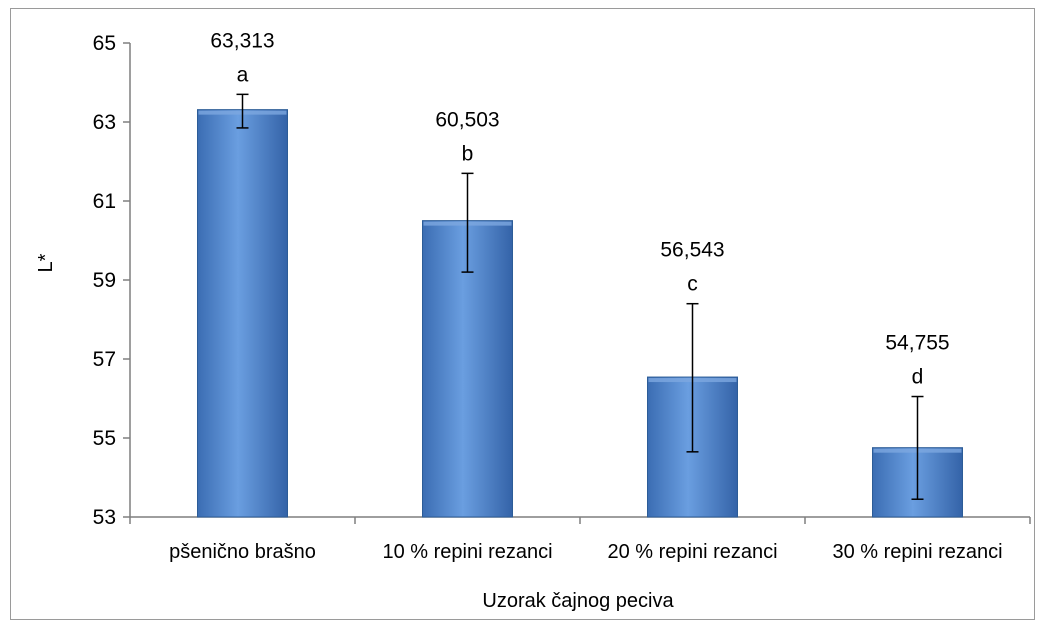 Image resolution: width=1047 pixels, height=628 pixels. I want to click on x-tick-label: 20 % repini rezanci, so click(692, 552).